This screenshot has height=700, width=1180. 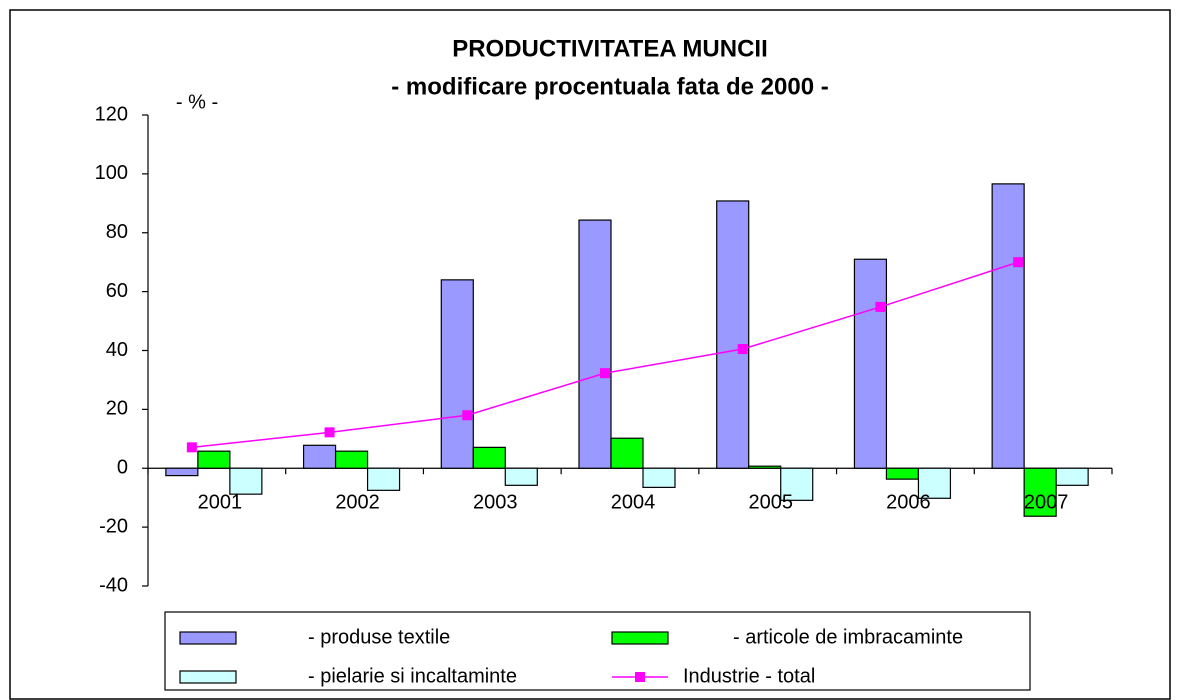 I want to click on y-tick-label: -20, so click(x=113, y=526).